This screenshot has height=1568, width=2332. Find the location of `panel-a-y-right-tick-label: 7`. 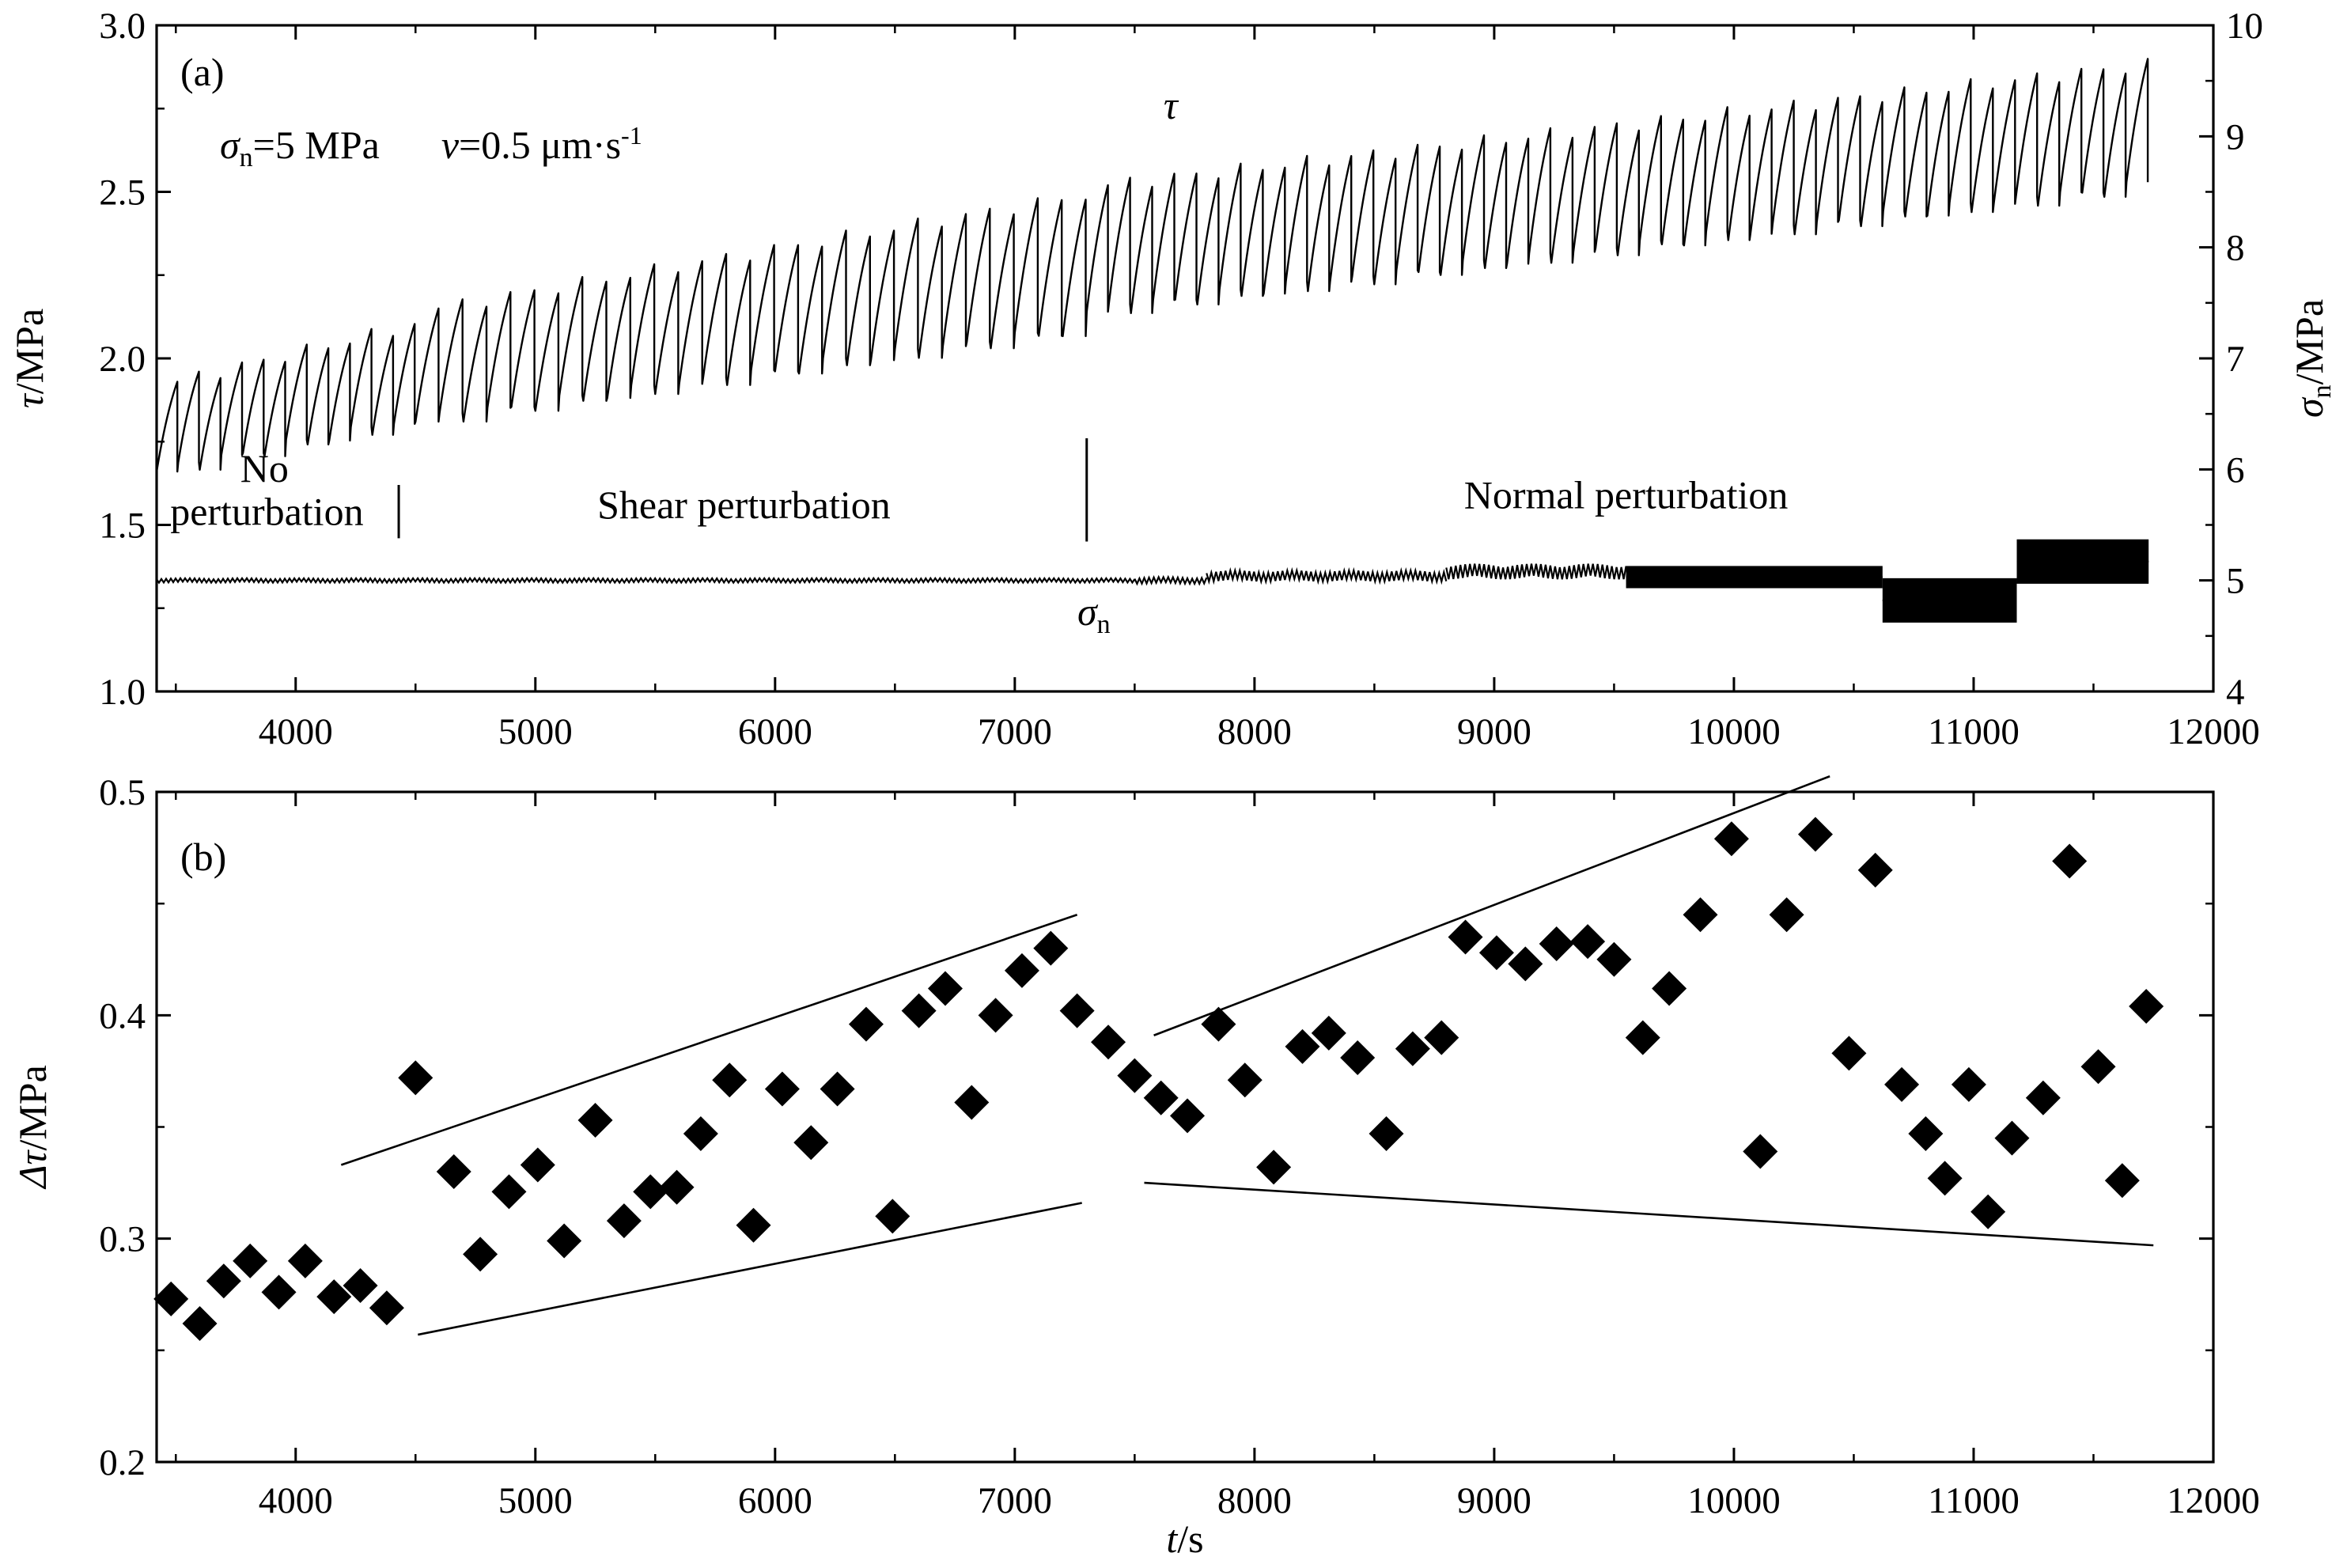

panel-a-y-right-tick-label: 7 is located at coordinates (2235, 359).